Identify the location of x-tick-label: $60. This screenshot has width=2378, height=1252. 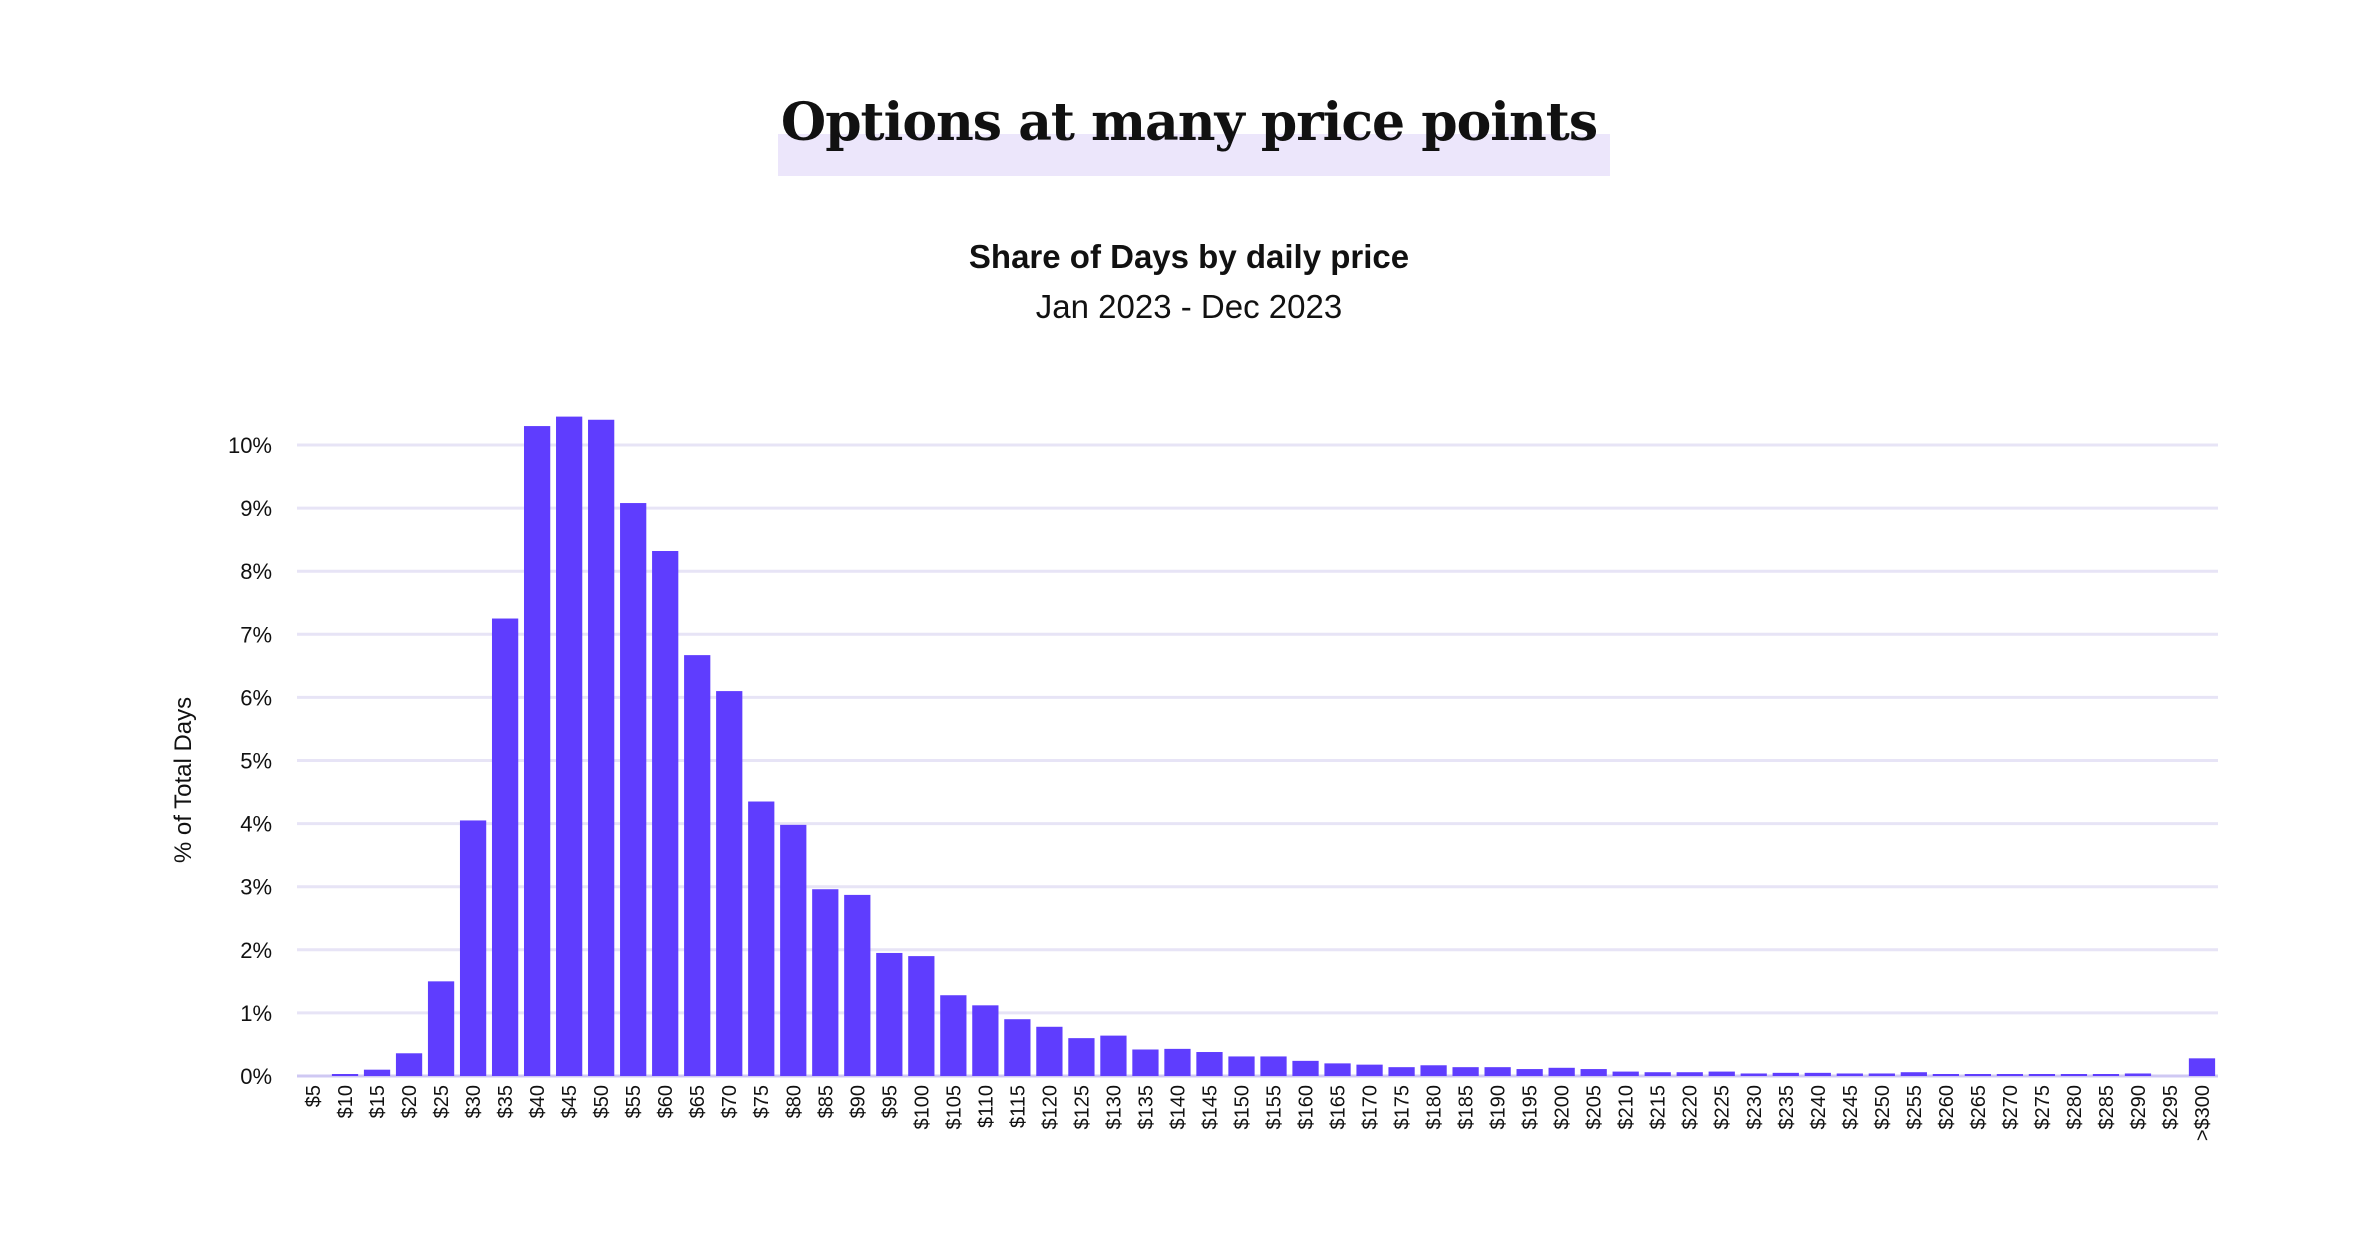
(666, 1101).